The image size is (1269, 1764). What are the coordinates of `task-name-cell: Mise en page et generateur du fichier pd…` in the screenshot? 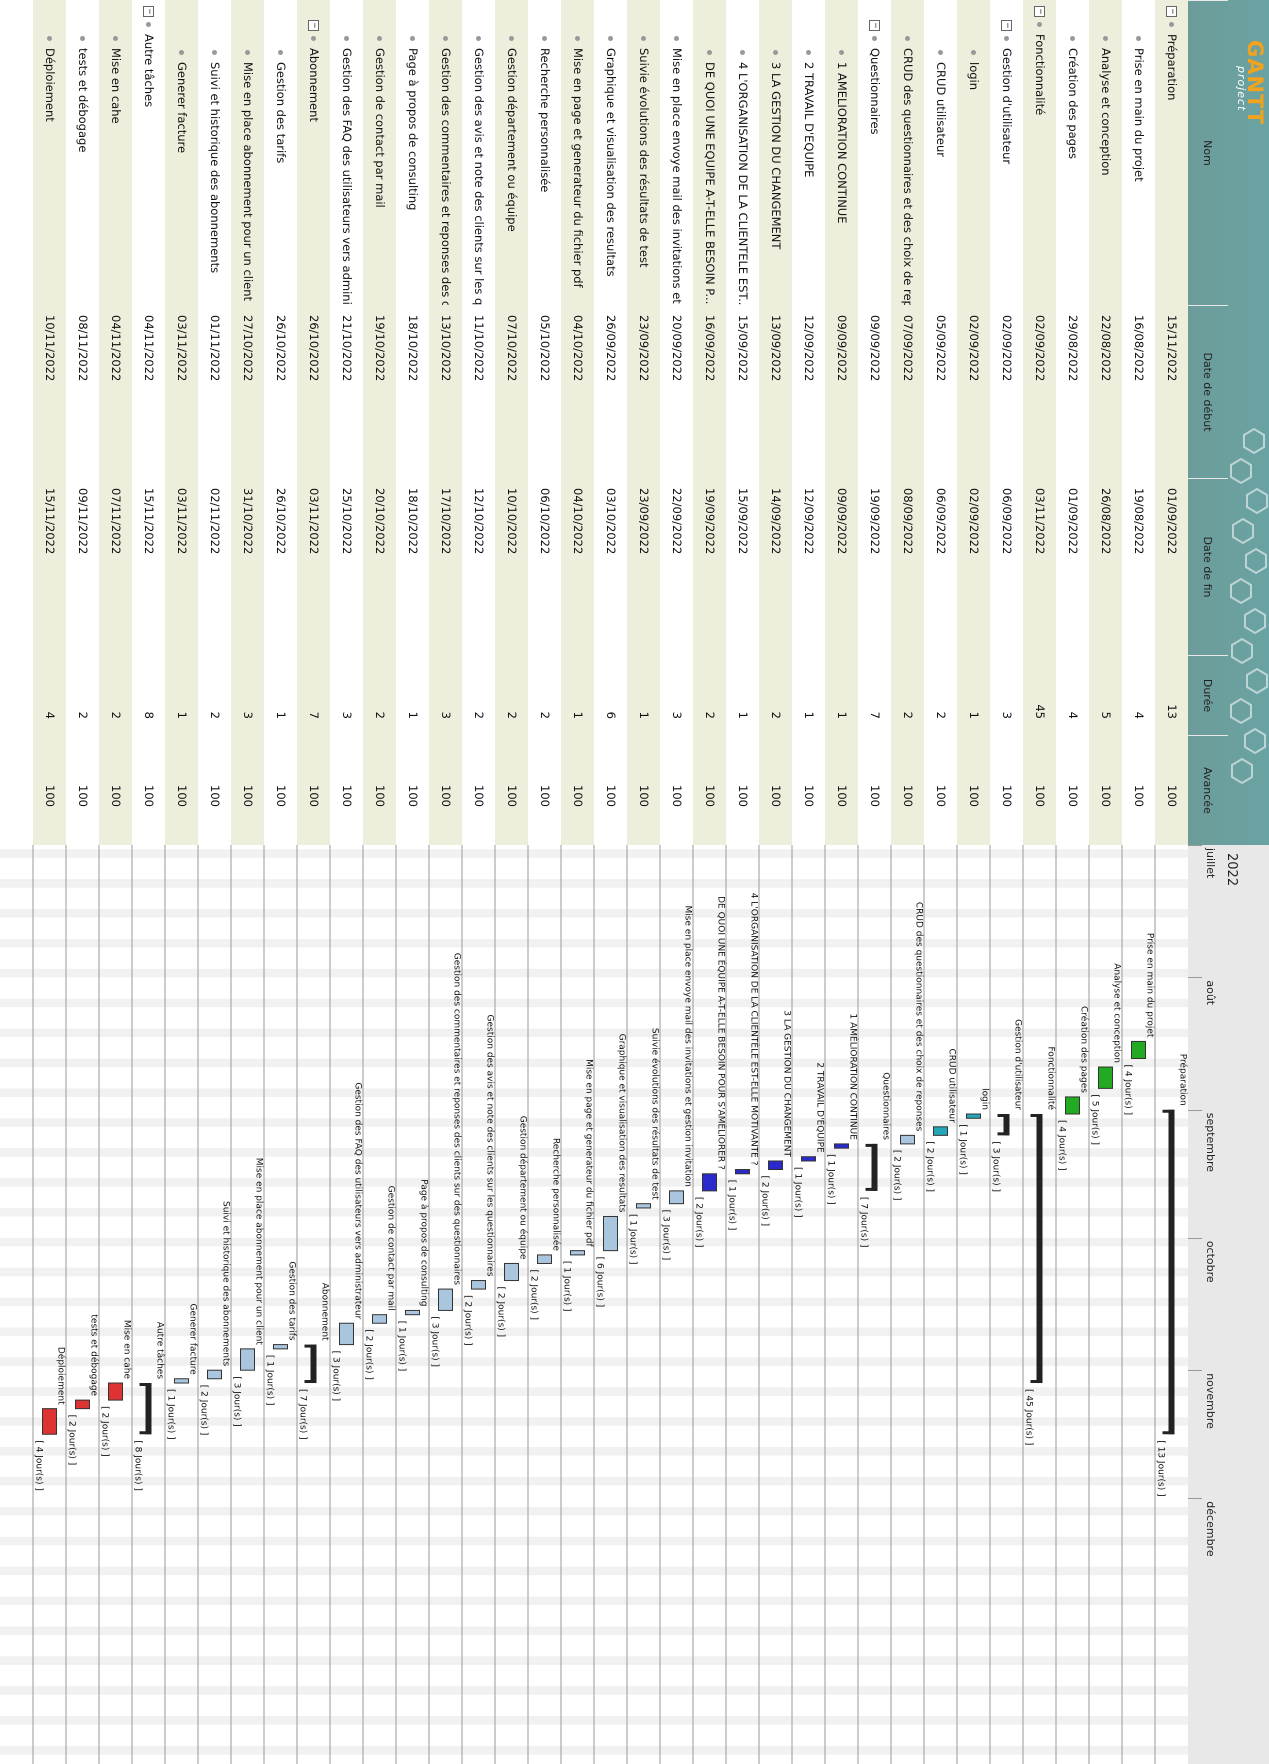 It's located at (577, 152).